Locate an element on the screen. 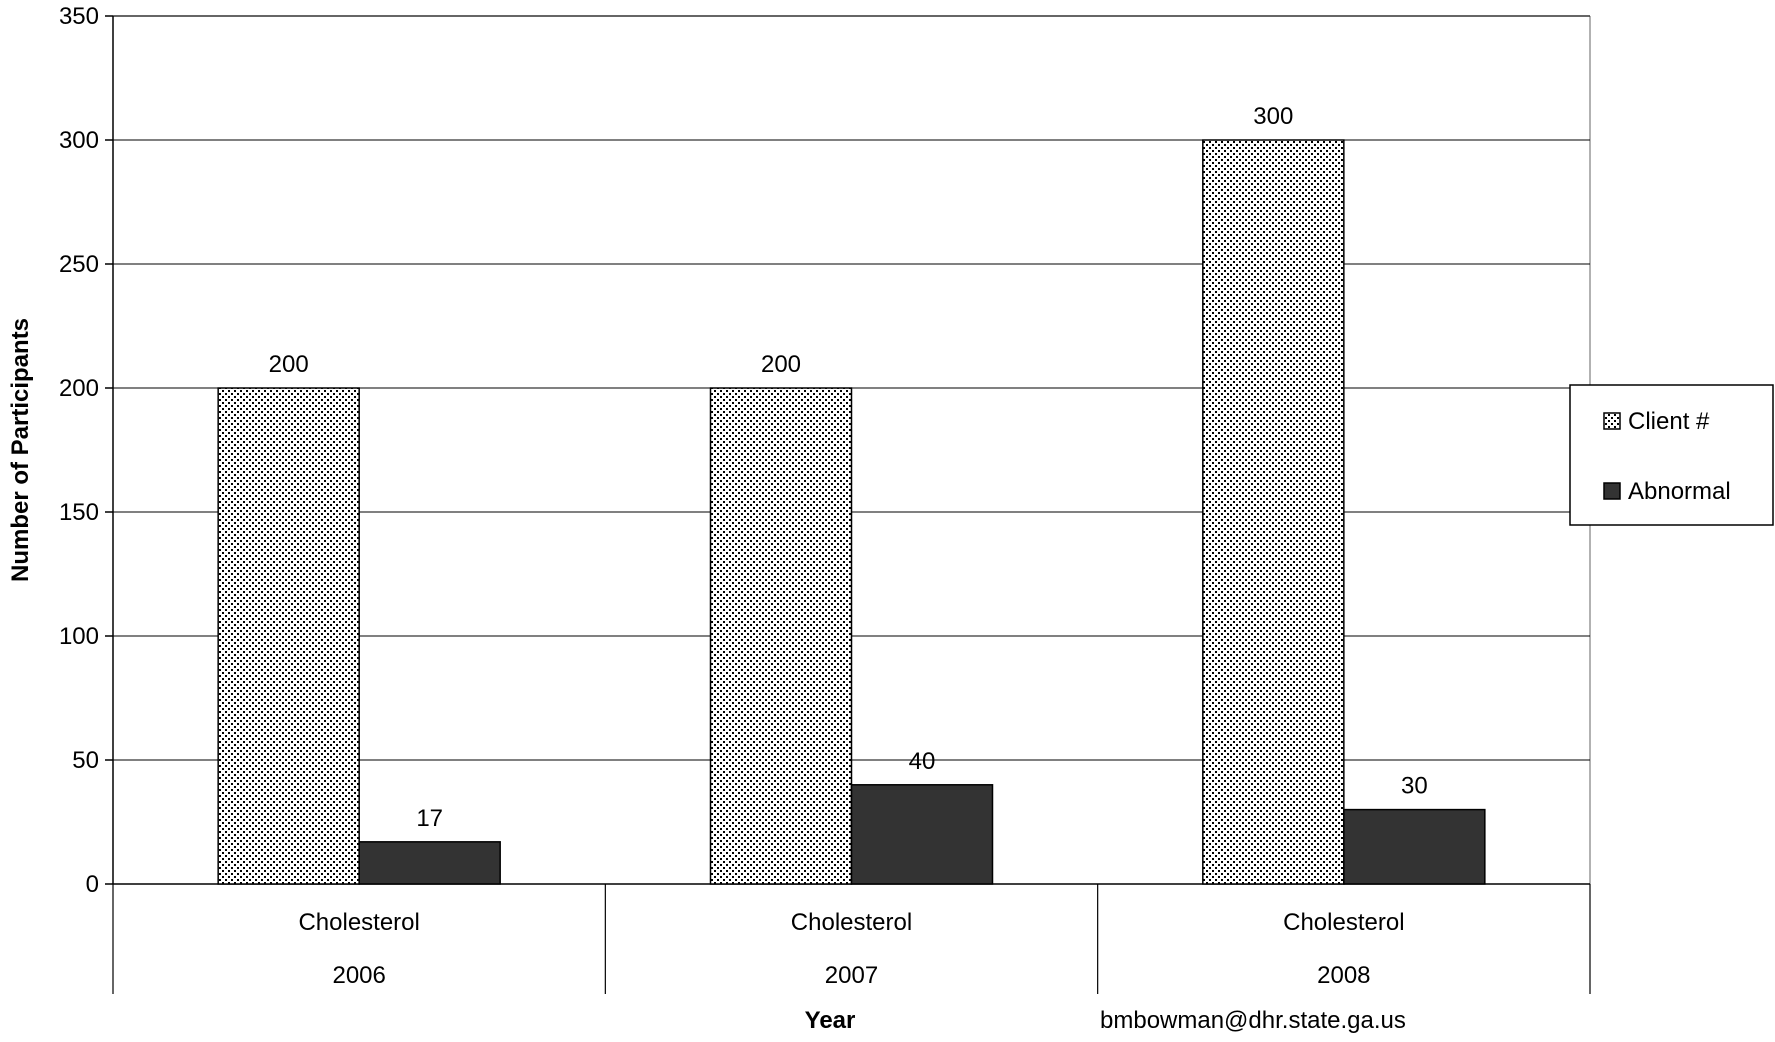  x-axis-title: Year is located at coordinates (830, 1020).